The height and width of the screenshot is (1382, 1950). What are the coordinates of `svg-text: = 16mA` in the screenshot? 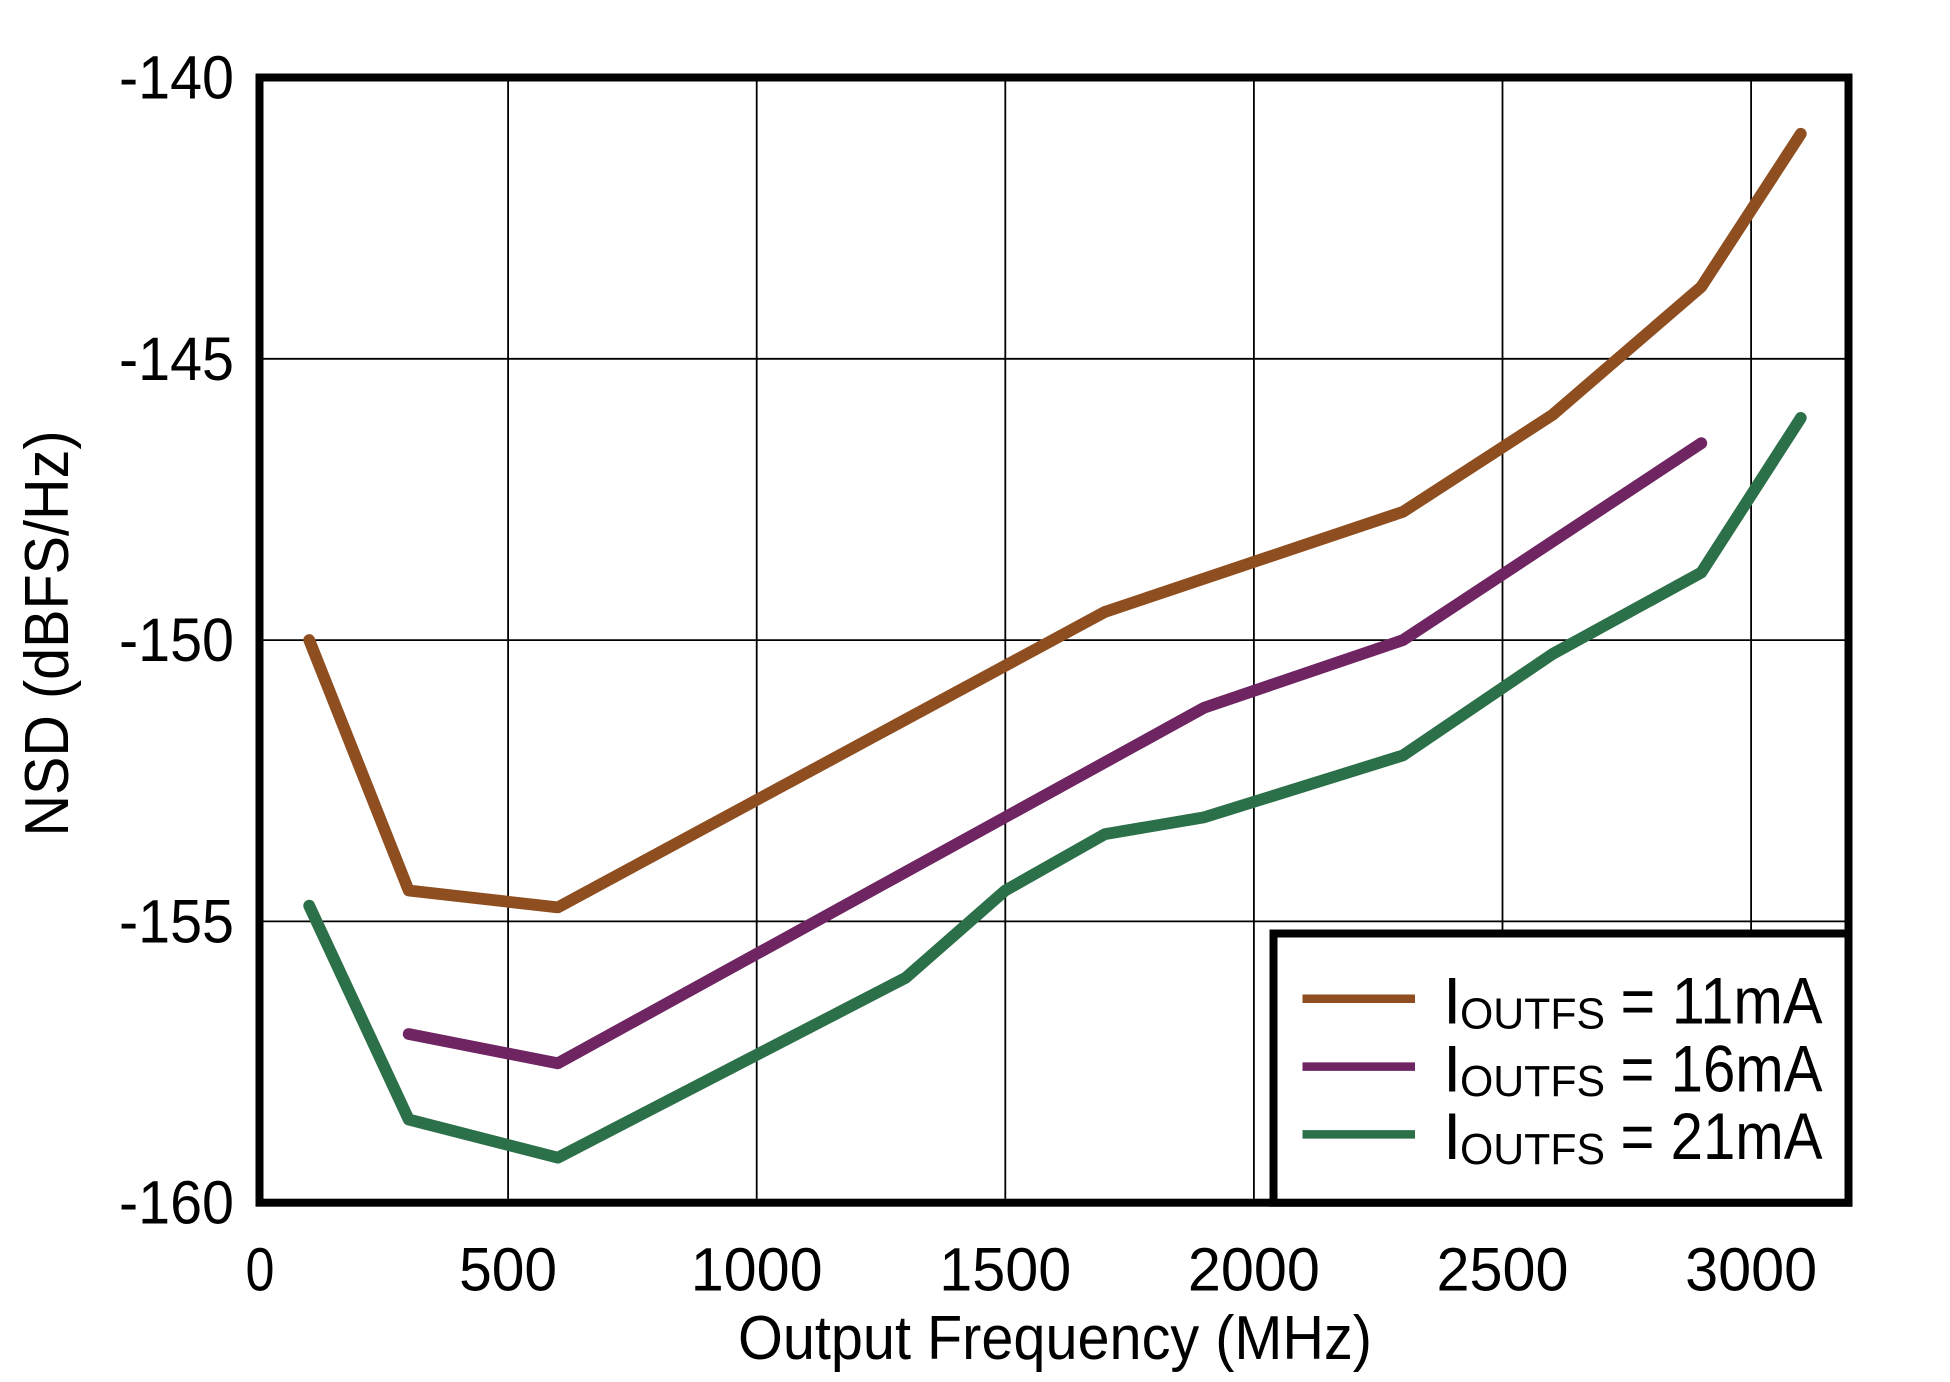 It's located at (1722, 1068).